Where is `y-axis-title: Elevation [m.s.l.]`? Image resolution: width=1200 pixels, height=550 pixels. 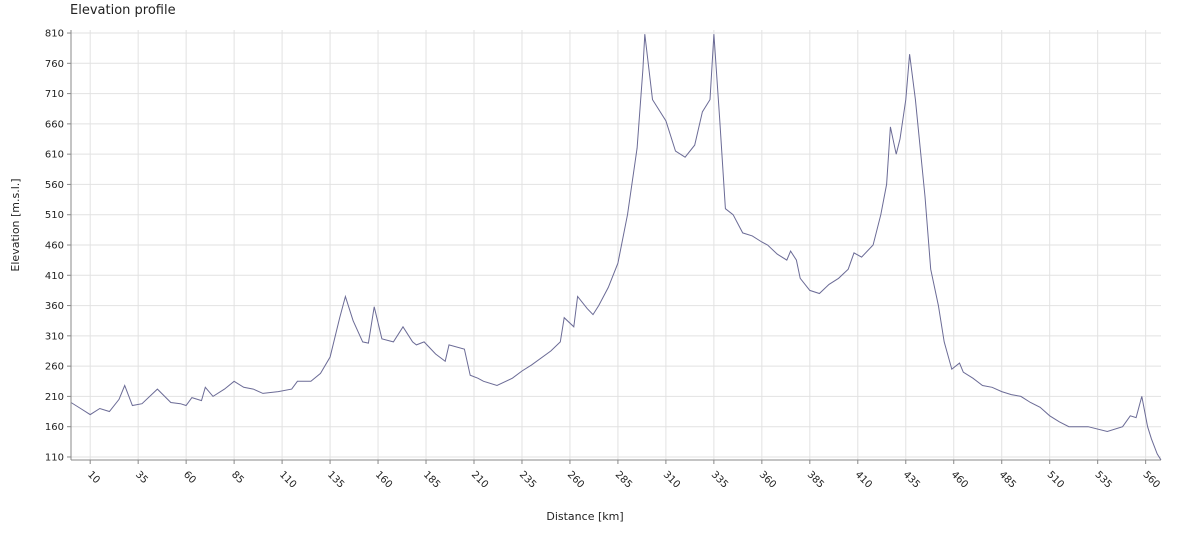
y-axis-title: Elevation [m.s.l.] is located at coordinates (15, 224).